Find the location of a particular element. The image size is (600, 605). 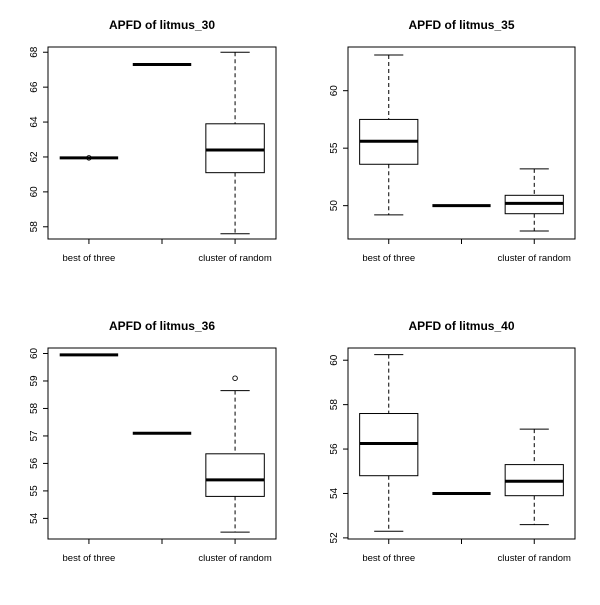

y-tick-label: 50 is located at coordinates (334, 206).